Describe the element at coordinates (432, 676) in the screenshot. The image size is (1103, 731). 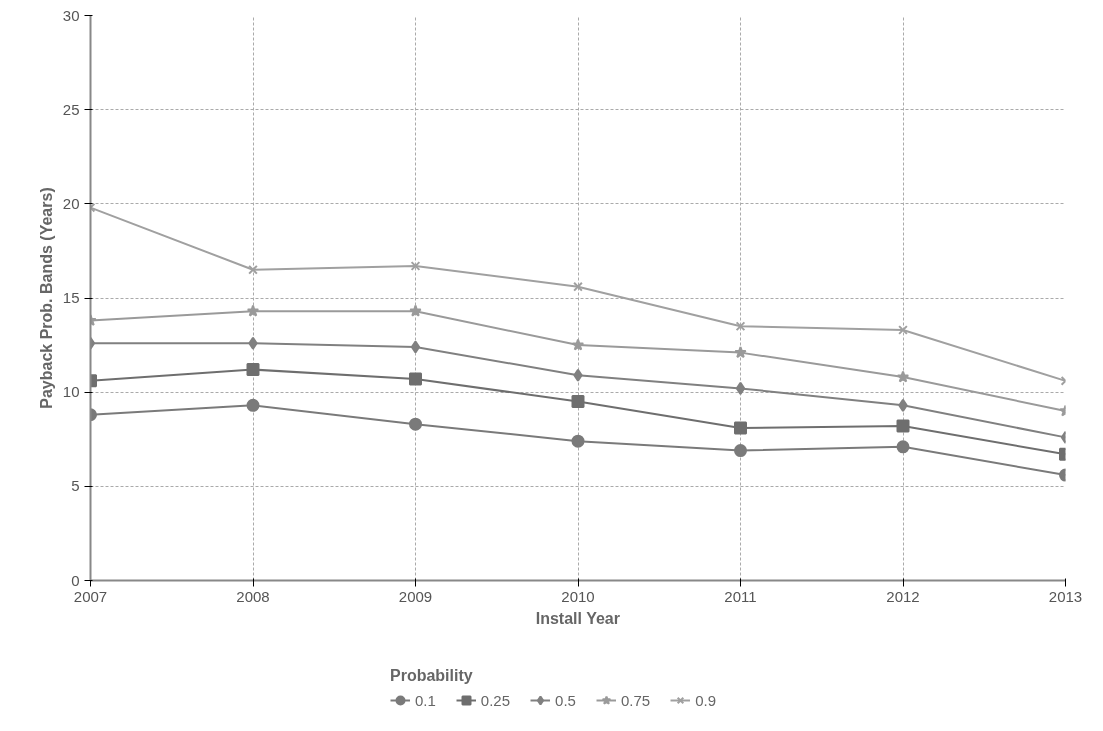
I see `legend-title: Probability` at that location.